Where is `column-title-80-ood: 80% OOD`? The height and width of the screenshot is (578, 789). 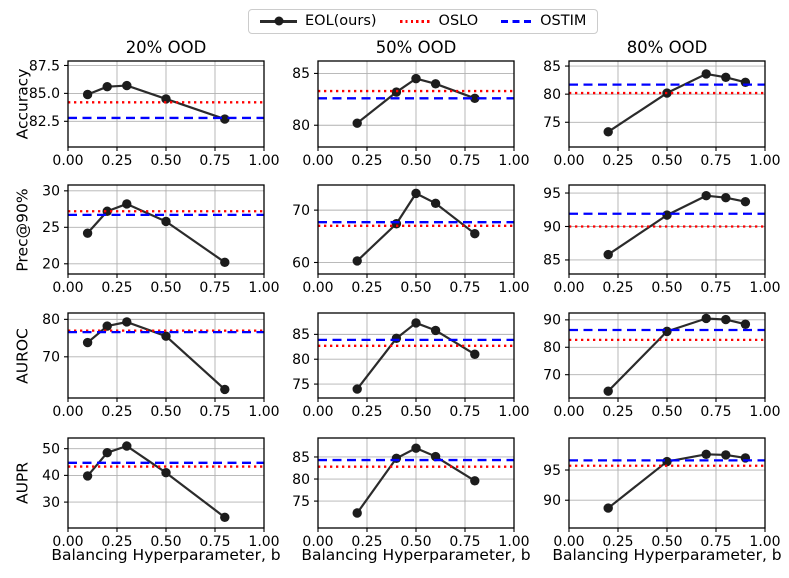 column-title-80-ood: 80% OOD is located at coordinates (667, 47).